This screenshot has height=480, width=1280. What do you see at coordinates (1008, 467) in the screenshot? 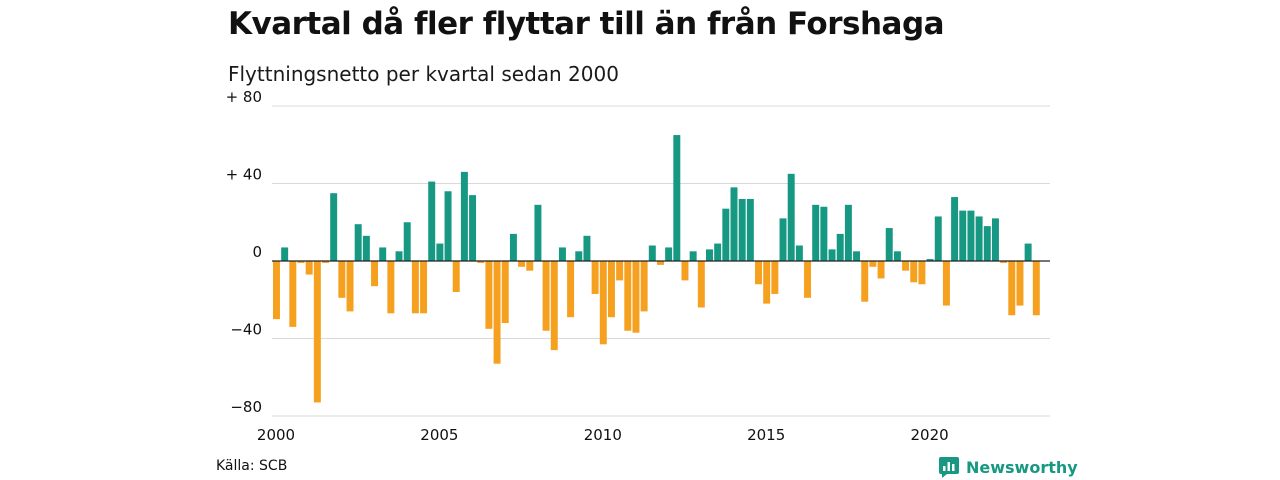
I see `brand-logo: Newsworthy` at bounding box center [1008, 467].